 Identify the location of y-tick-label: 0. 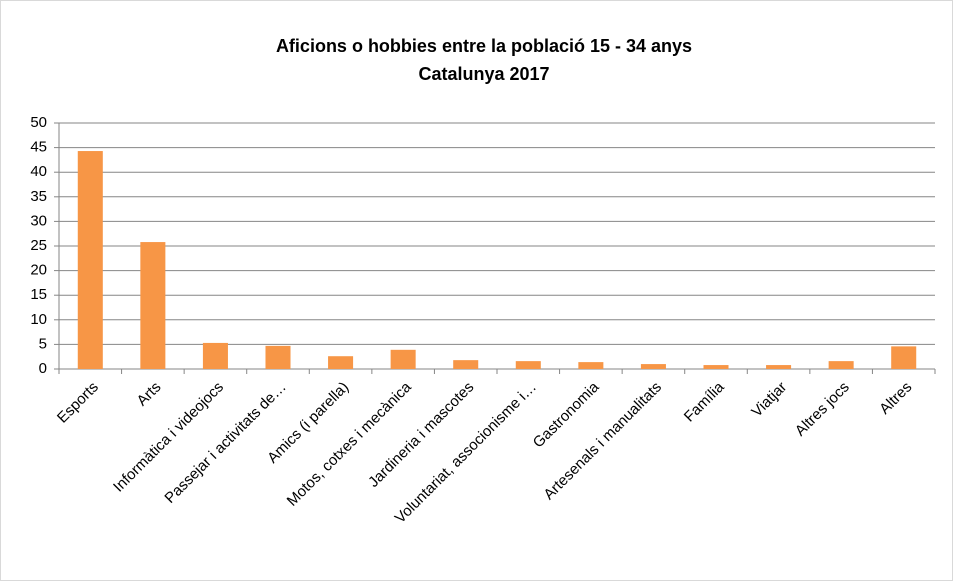
(43, 368).